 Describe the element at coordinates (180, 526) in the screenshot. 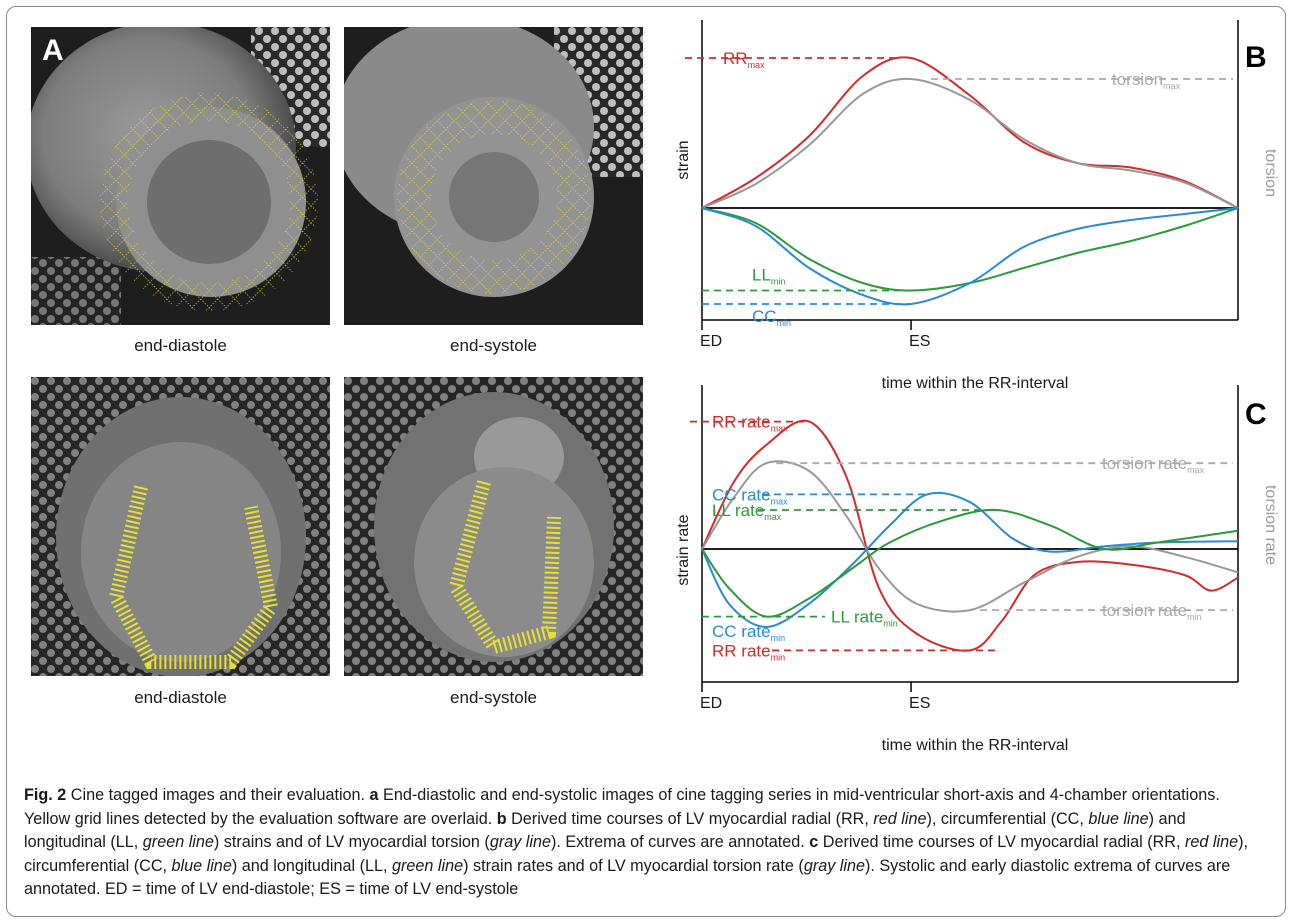

I see `image-4-chamber-end-diastole` at that location.